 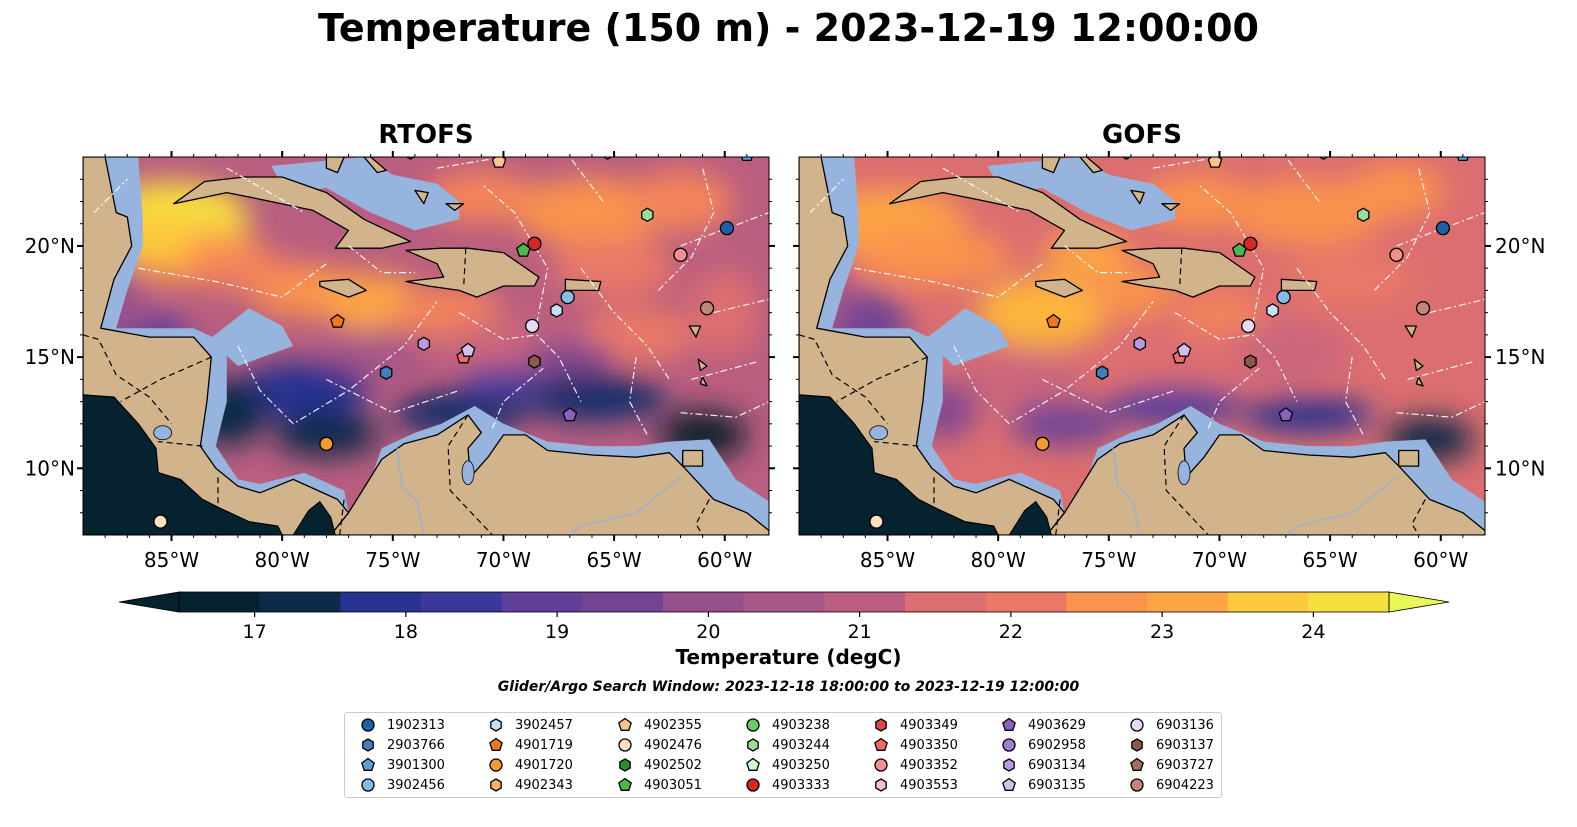 What do you see at coordinates (1329, 560) in the screenshot?
I see `lon-tick-label: 65°W` at bounding box center [1329, 560].